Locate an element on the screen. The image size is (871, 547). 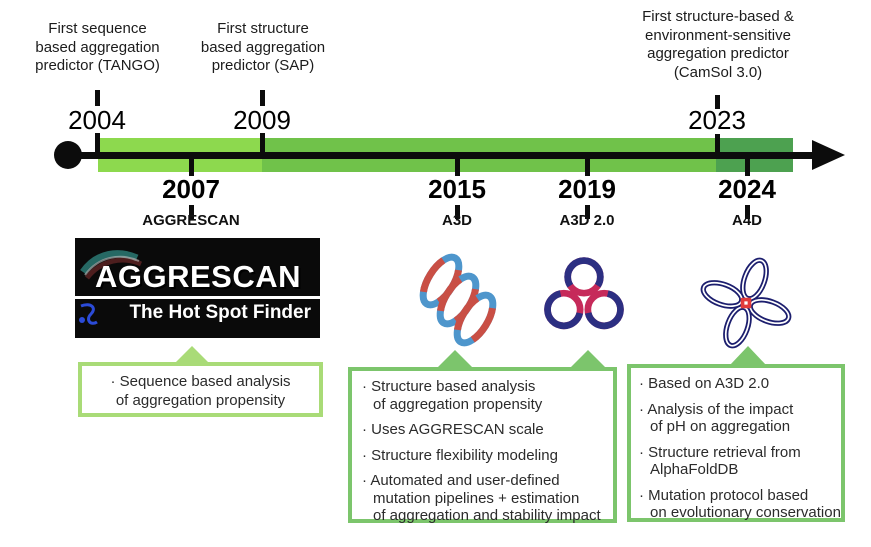
tick-2004-upper is located at coordinates (97, 98).